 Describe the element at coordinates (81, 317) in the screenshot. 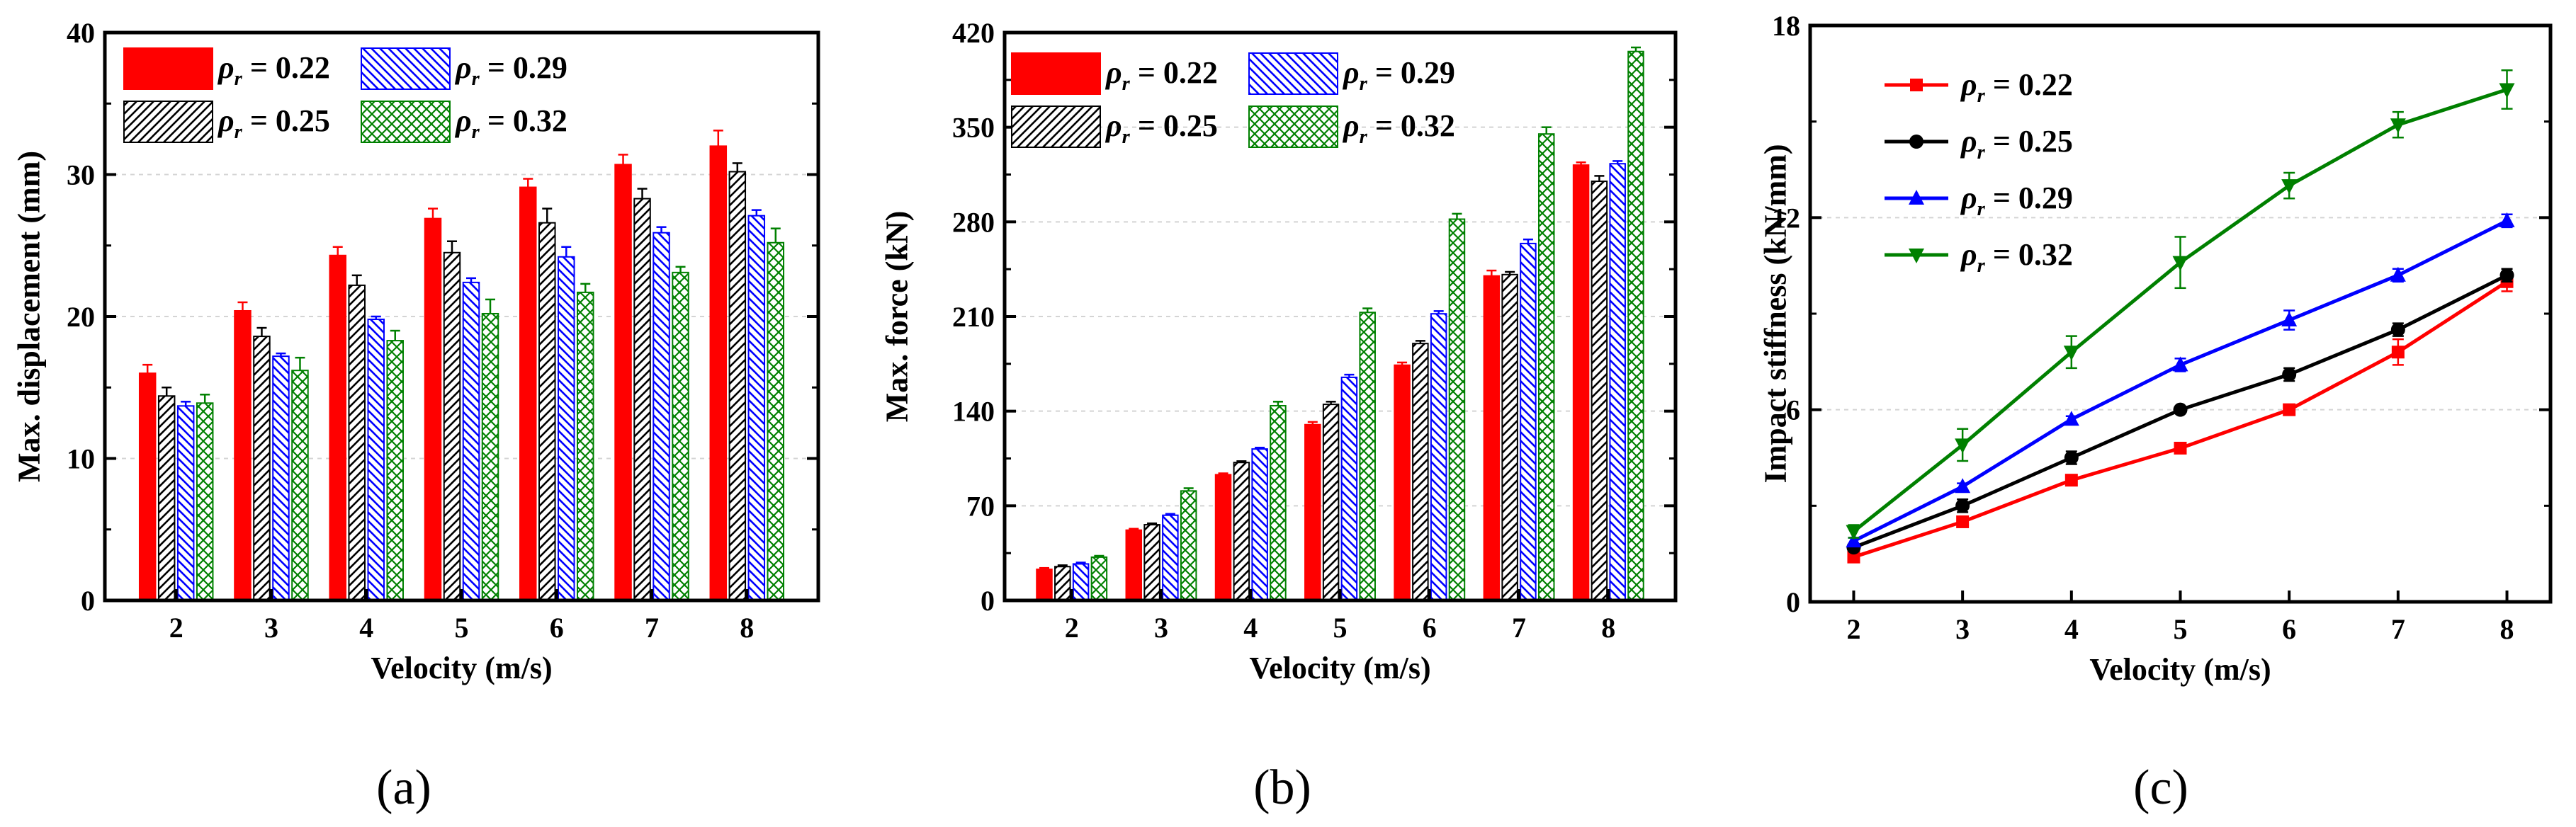

I see `y-tick-label: 20` at that location.